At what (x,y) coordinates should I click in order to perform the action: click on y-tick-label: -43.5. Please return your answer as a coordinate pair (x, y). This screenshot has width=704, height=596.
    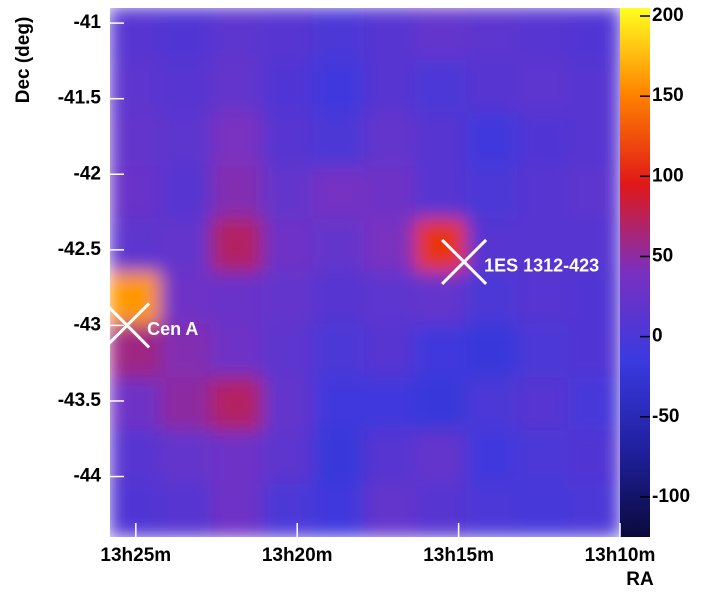
    Looking at the image, I should click on (80, 400).